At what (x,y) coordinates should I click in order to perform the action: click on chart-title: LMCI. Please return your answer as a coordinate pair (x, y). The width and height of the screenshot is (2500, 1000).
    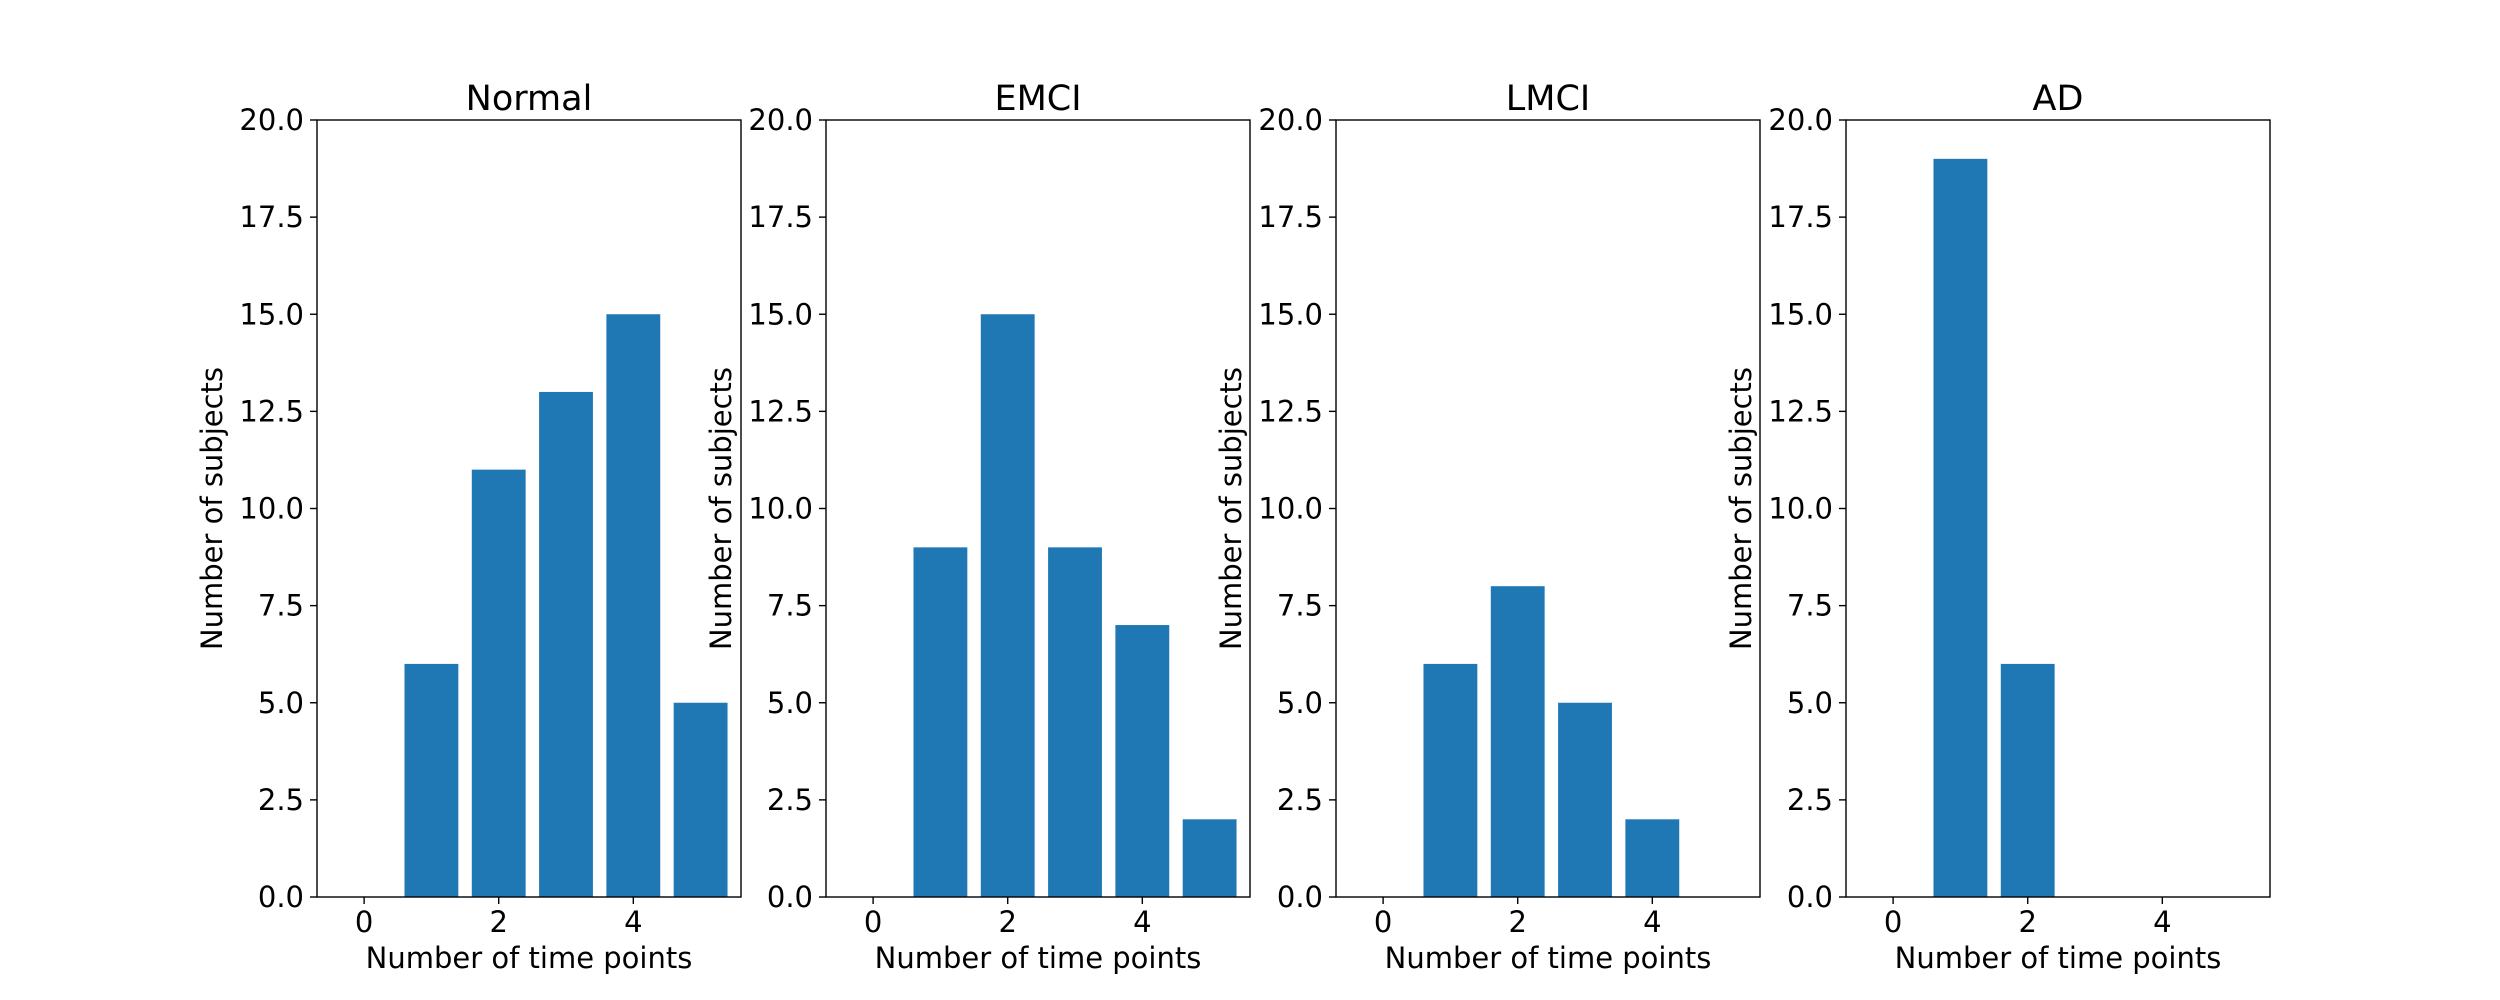
    Looking at the image, I should click on (1548, 99).